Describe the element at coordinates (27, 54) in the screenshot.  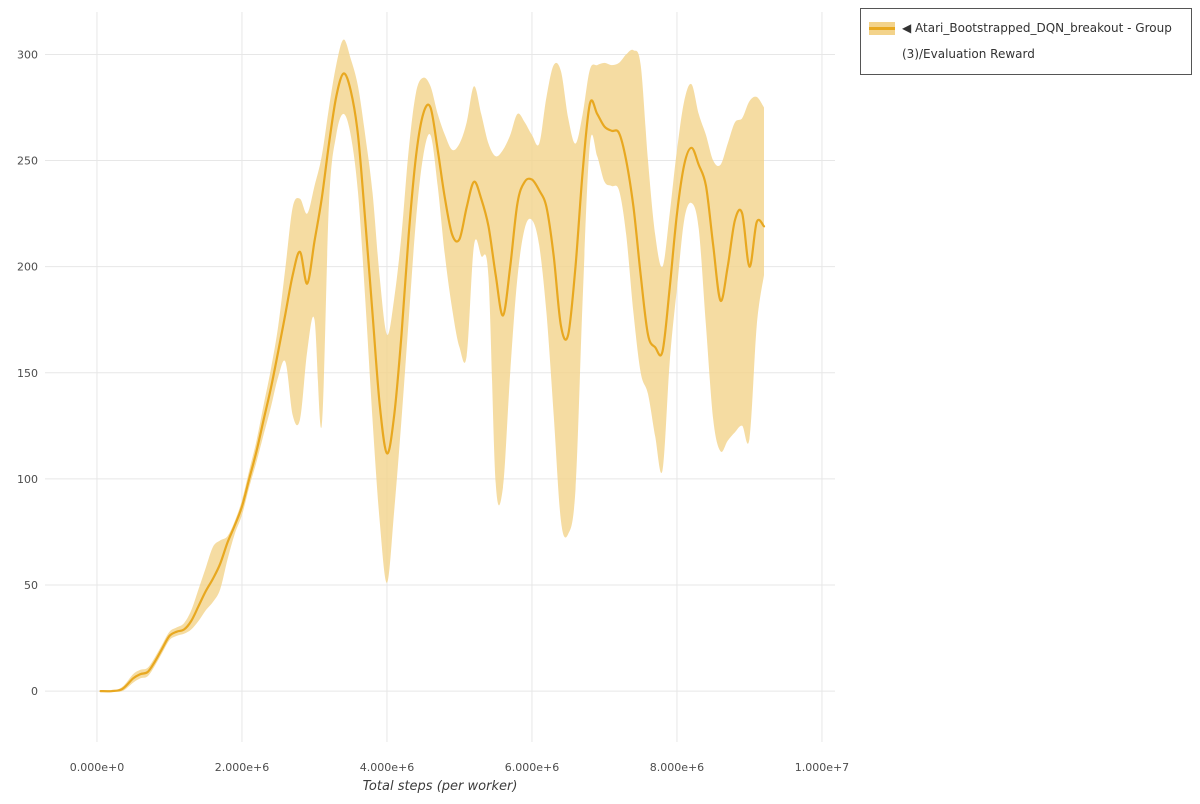
I see `y-tick-label: 300` at that location.